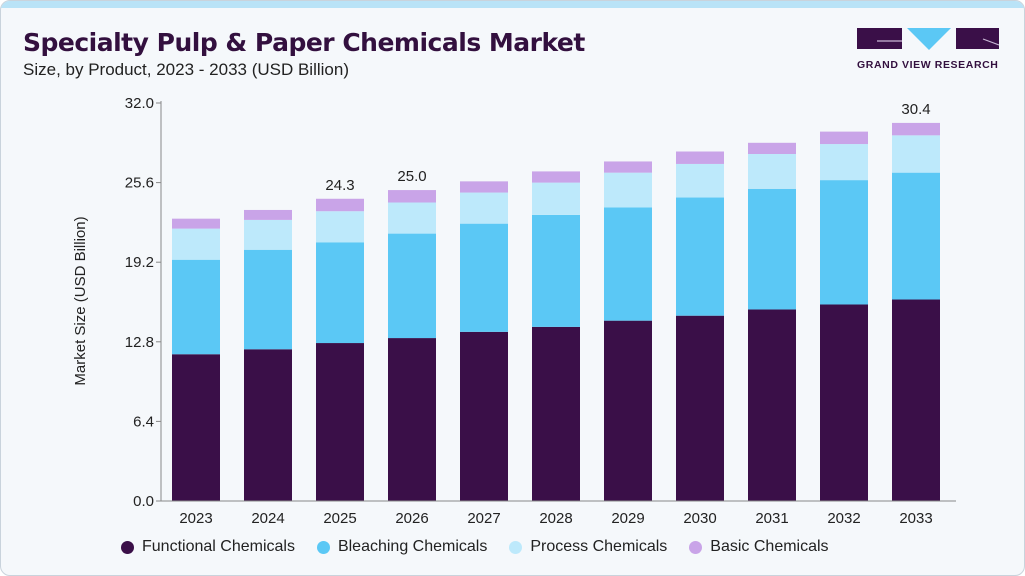 This screenshot has width=1025, height=576. What do you see at coordinates (139, 183) in the screenshot?
I see `y-tick-label: 25.6` at bounding box center [139, 183].